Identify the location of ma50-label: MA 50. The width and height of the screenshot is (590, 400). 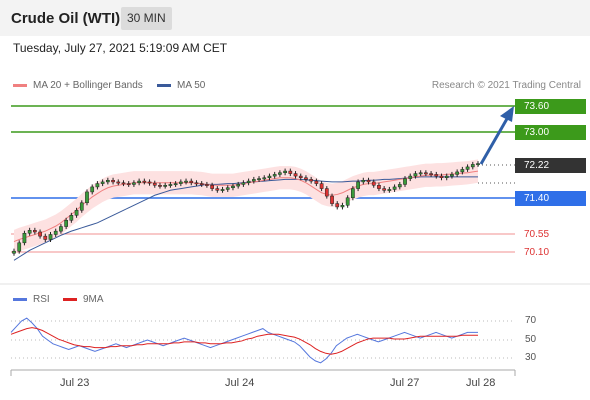
(191, 85).